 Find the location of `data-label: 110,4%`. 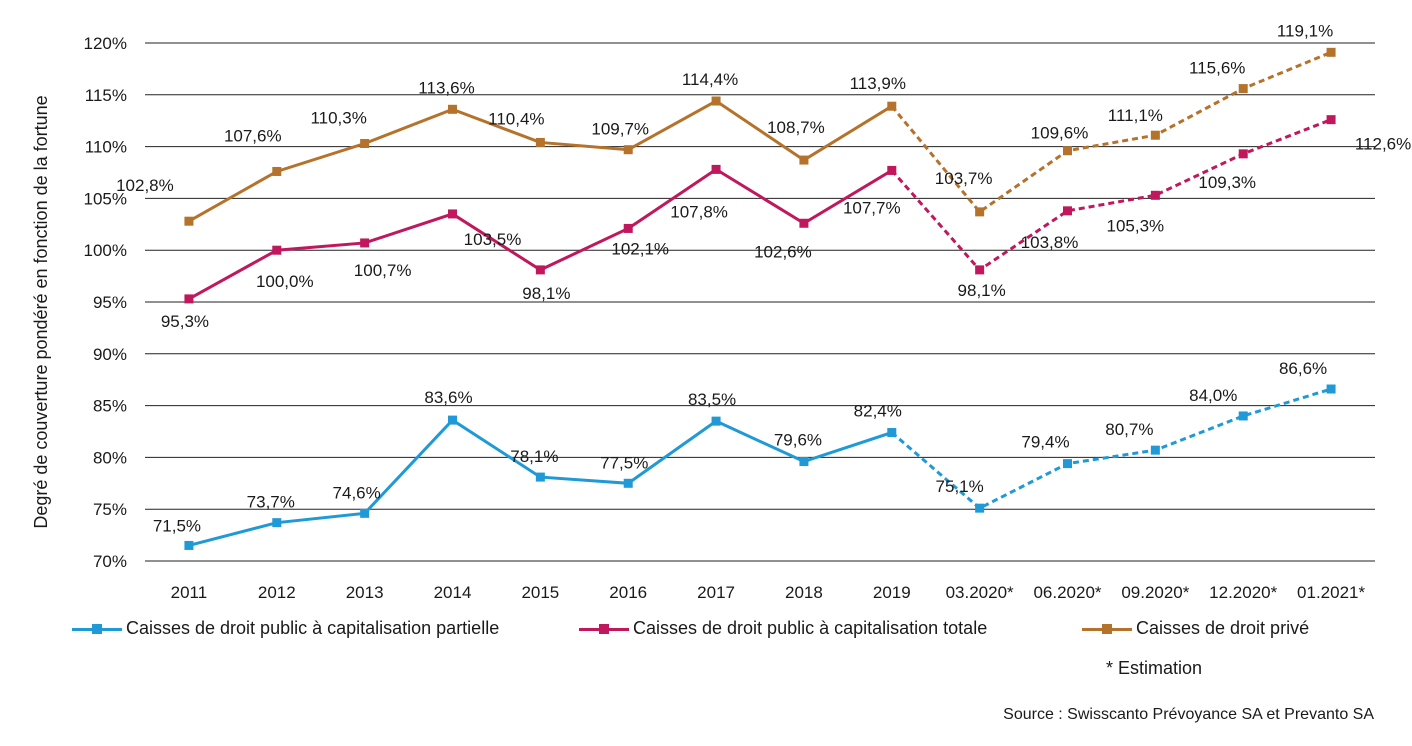

data-label: 110,4% is located at coordinates (516, 118).